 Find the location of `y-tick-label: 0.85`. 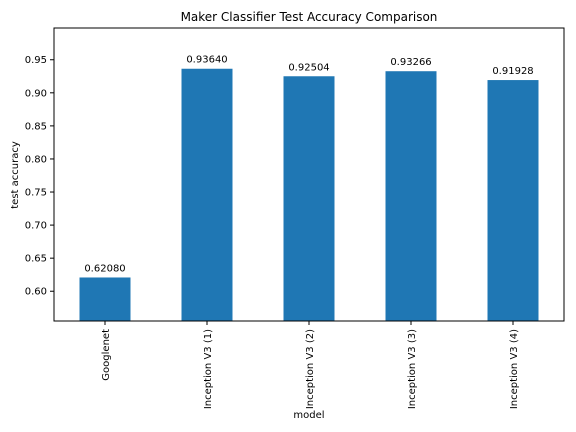

y-tick-label: 0.85 is located at coordinates (36, 126).